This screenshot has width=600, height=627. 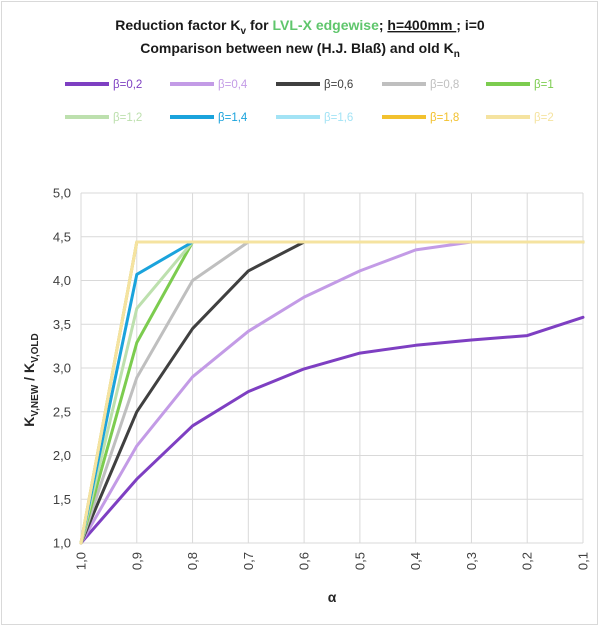 I want to click on legend-label: β=2, so click(x=544, y=118).